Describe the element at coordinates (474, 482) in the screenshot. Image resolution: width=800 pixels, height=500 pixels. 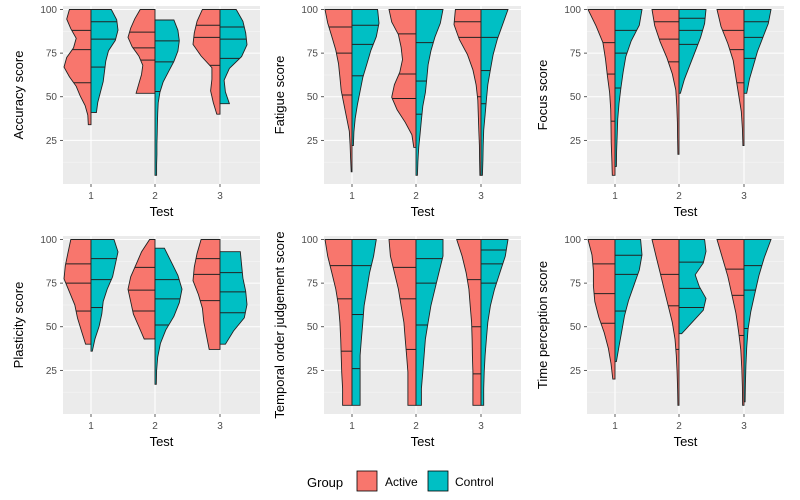
I see `legend-label-control: Control` at that location.